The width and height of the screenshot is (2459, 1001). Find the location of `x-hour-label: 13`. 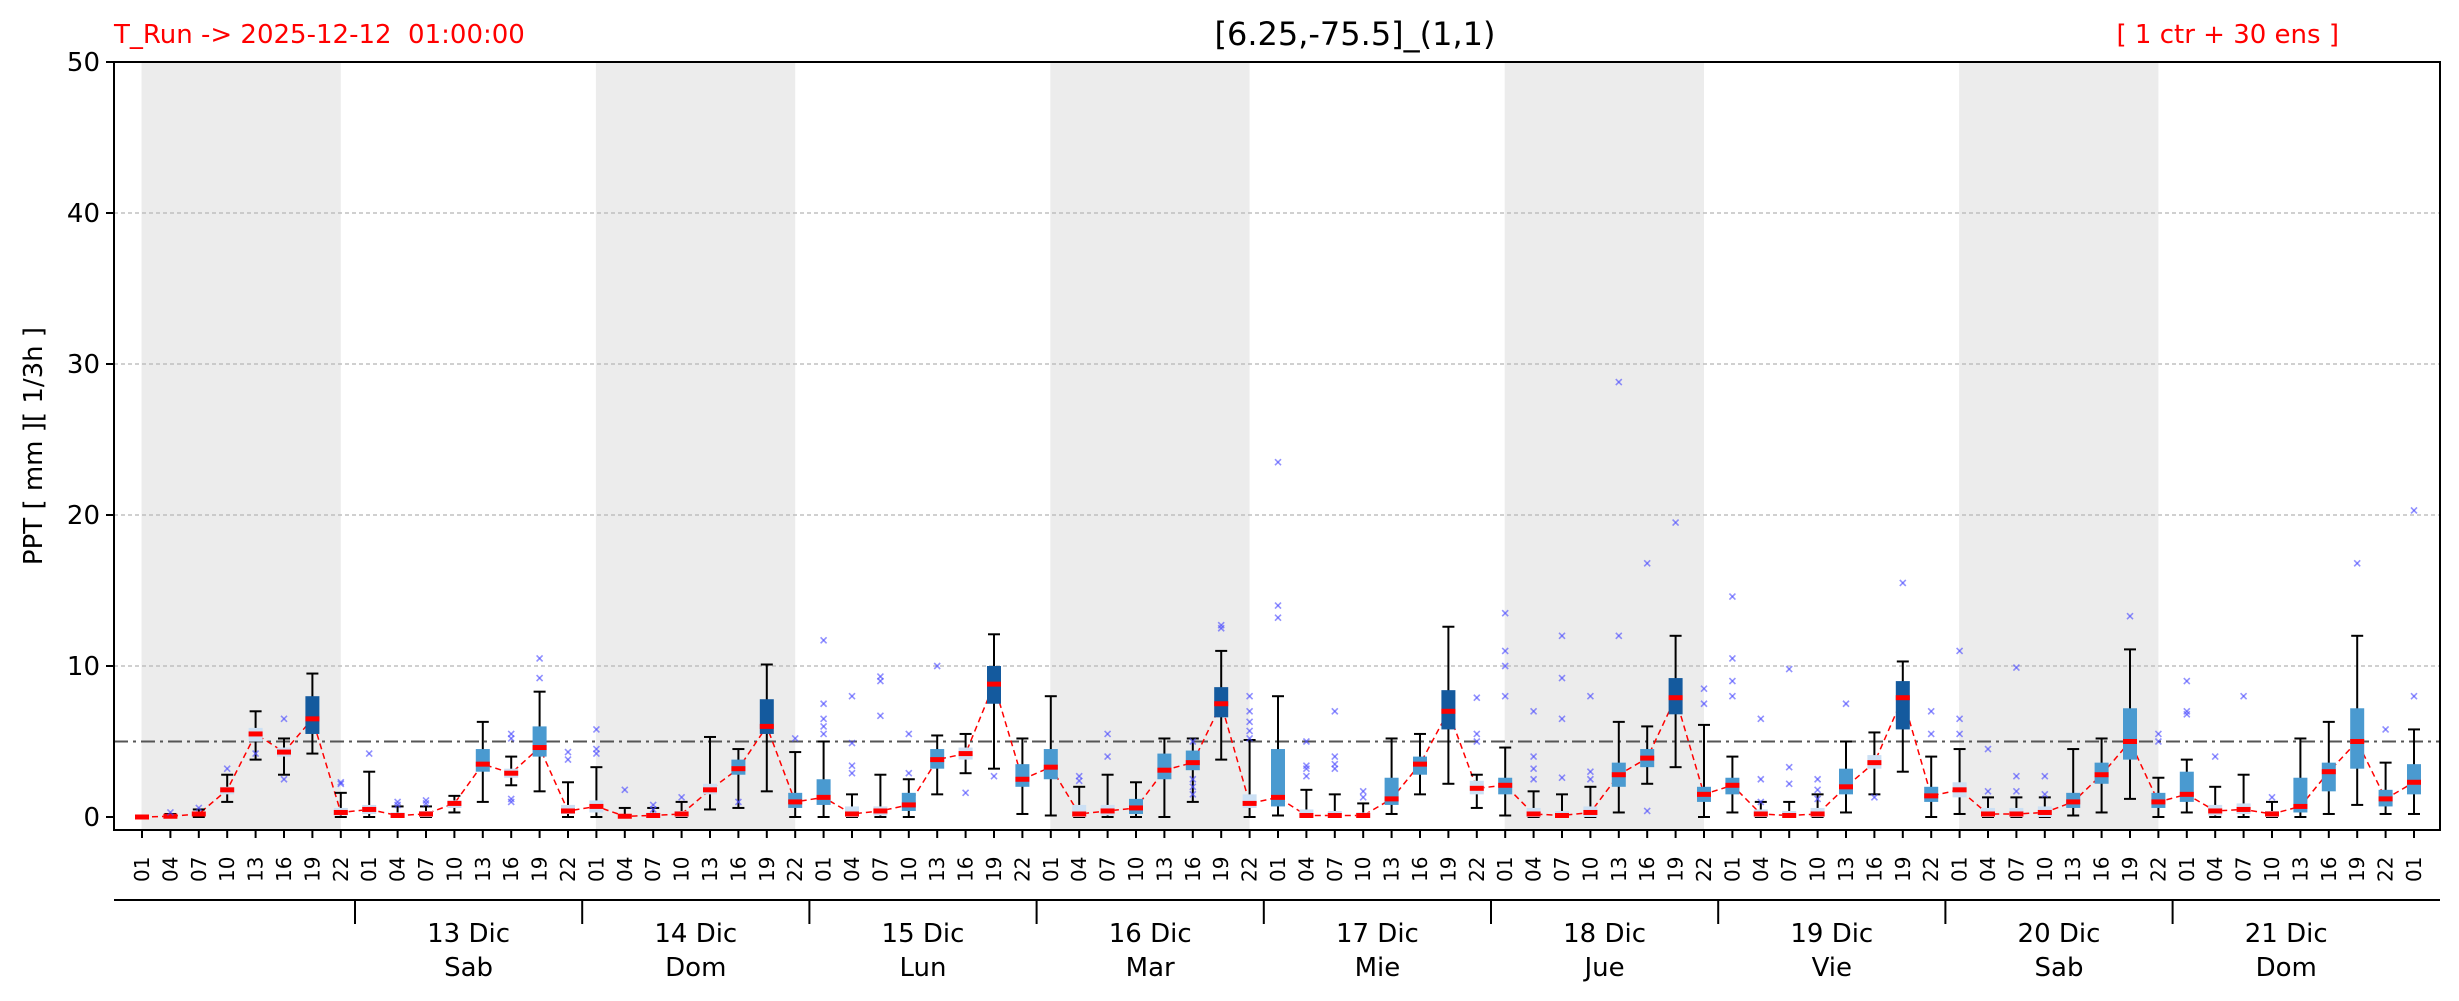

x-hour-label: 13 is located at coordinates (256, 869).